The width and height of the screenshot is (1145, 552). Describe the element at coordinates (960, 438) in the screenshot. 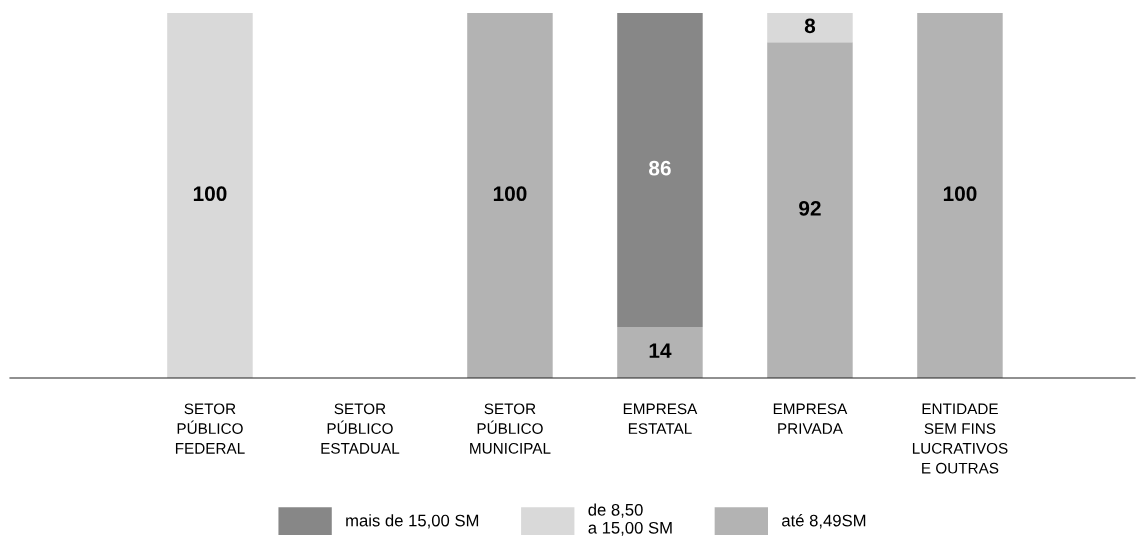

I see `x-tick-label: ENTIDADE SEM FINS LUCRATIVOS E OUTRAS` at that location.